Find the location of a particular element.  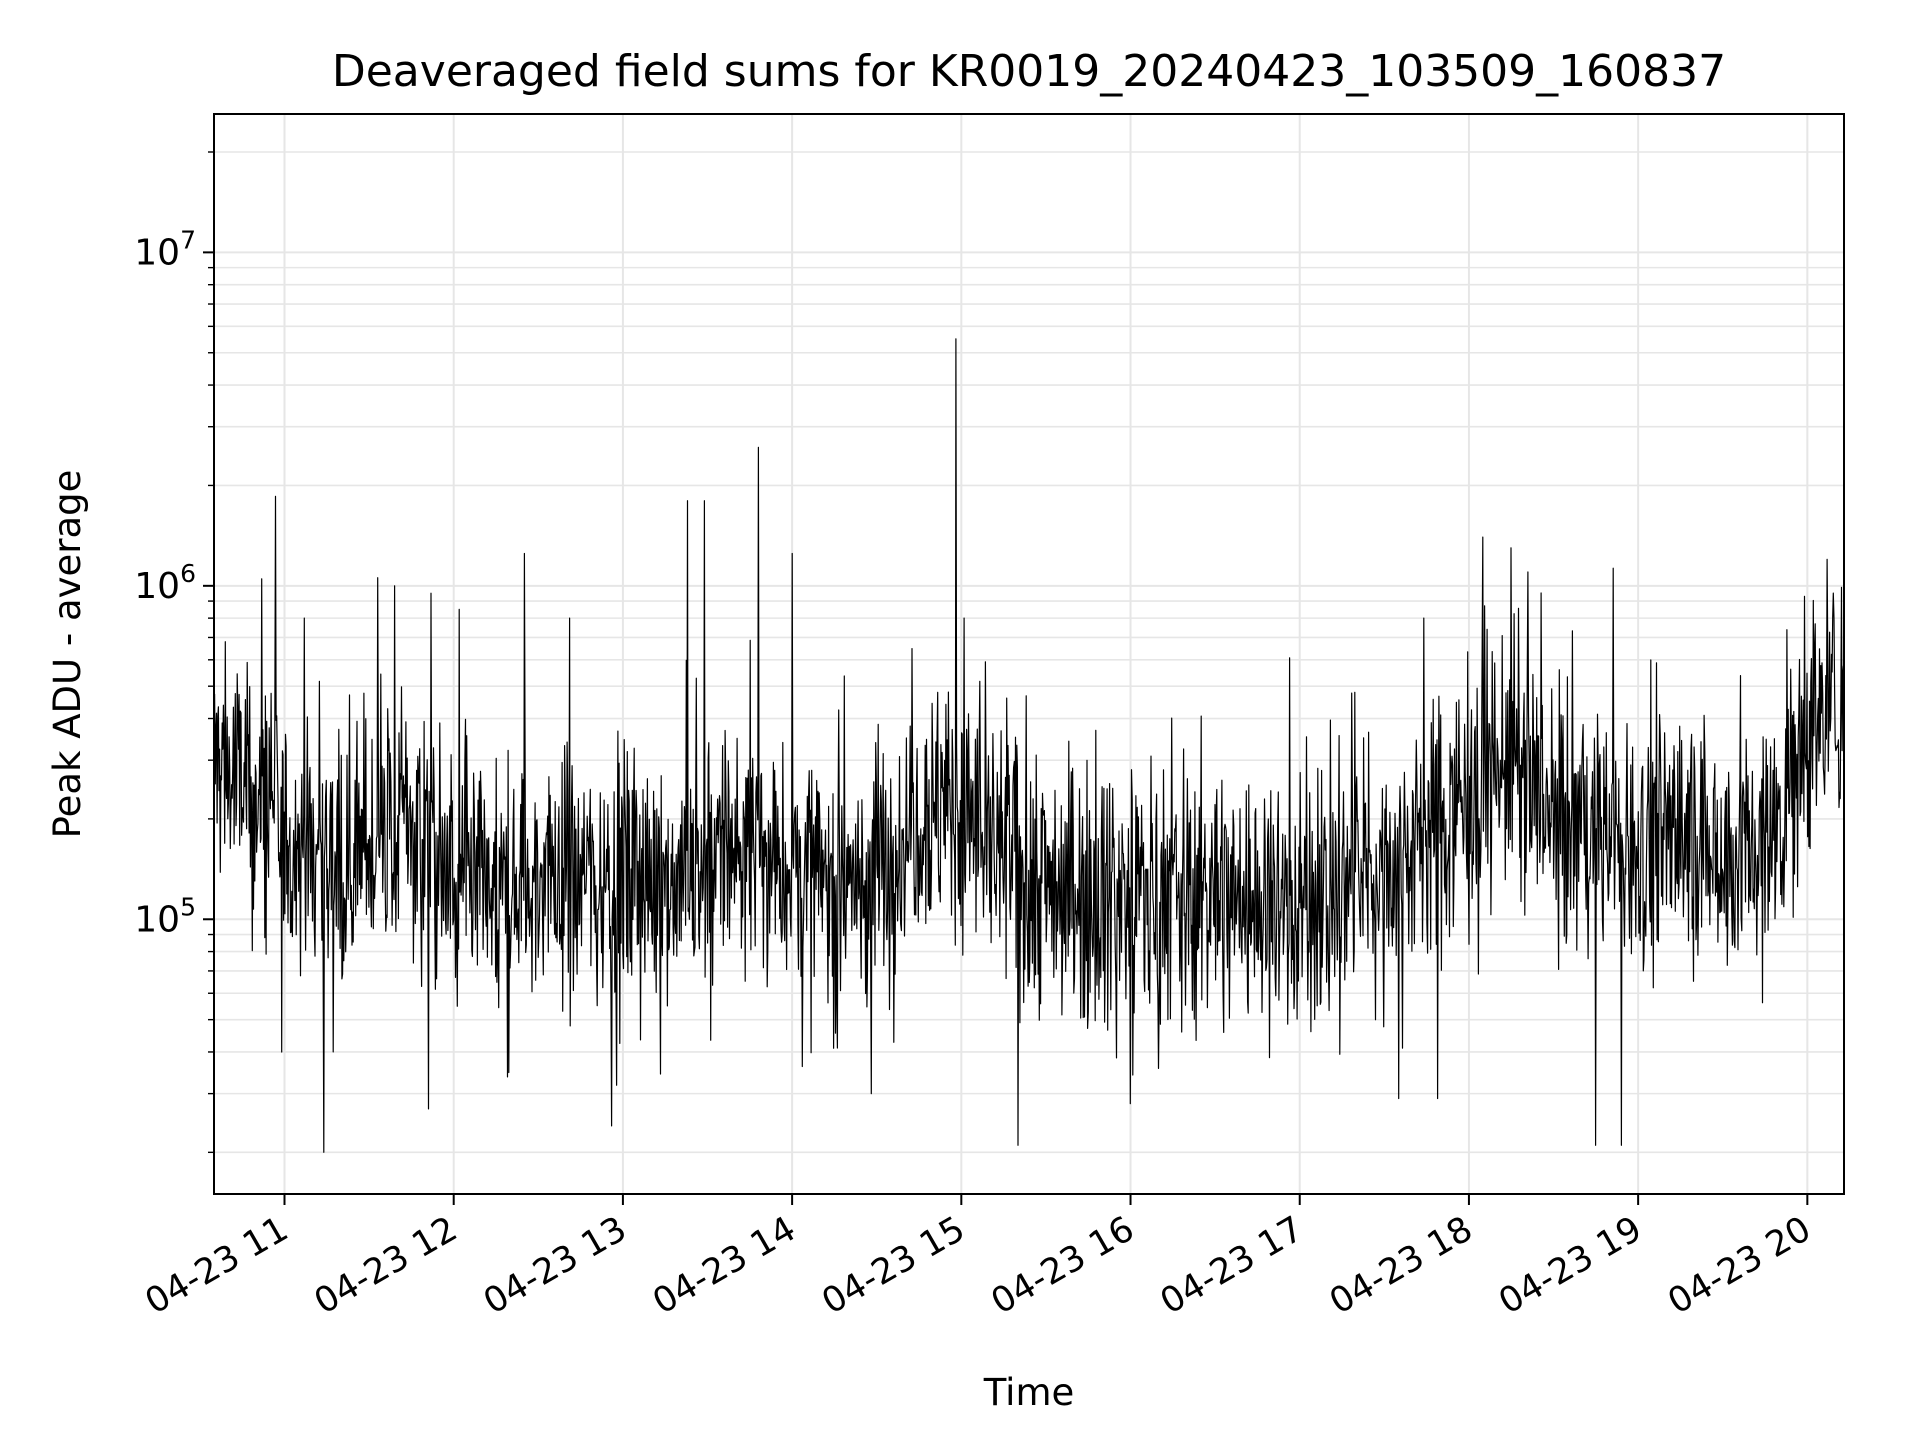

y-tick-label: 10⁷ is located at coordinates (165, 249).